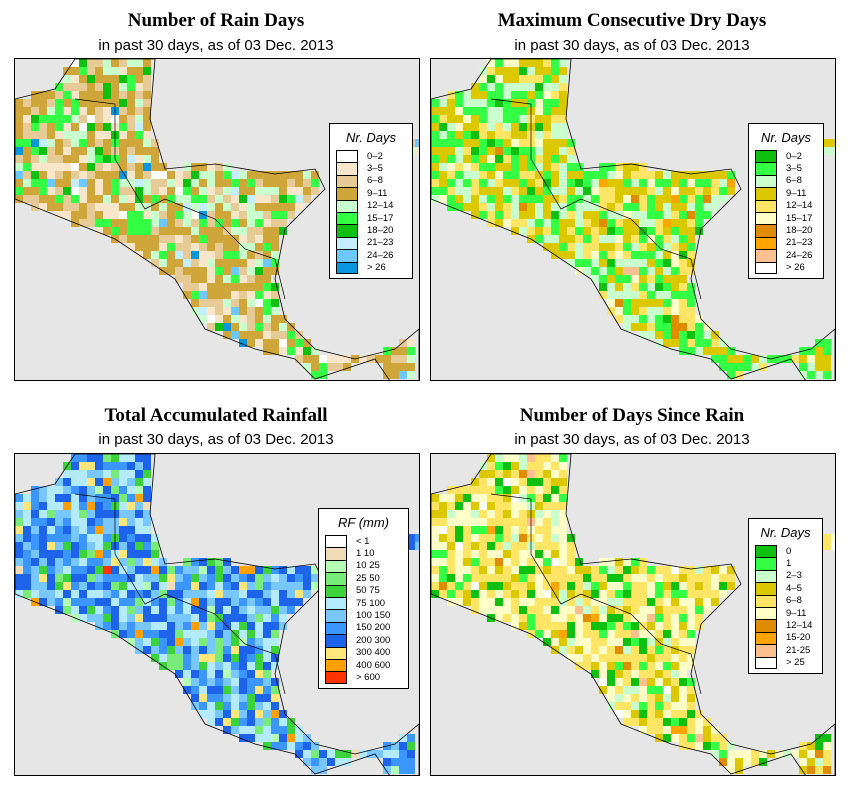 This screenshot has width=851, height=793. I want to click on legend-item: 50 75, so click(363, 590).